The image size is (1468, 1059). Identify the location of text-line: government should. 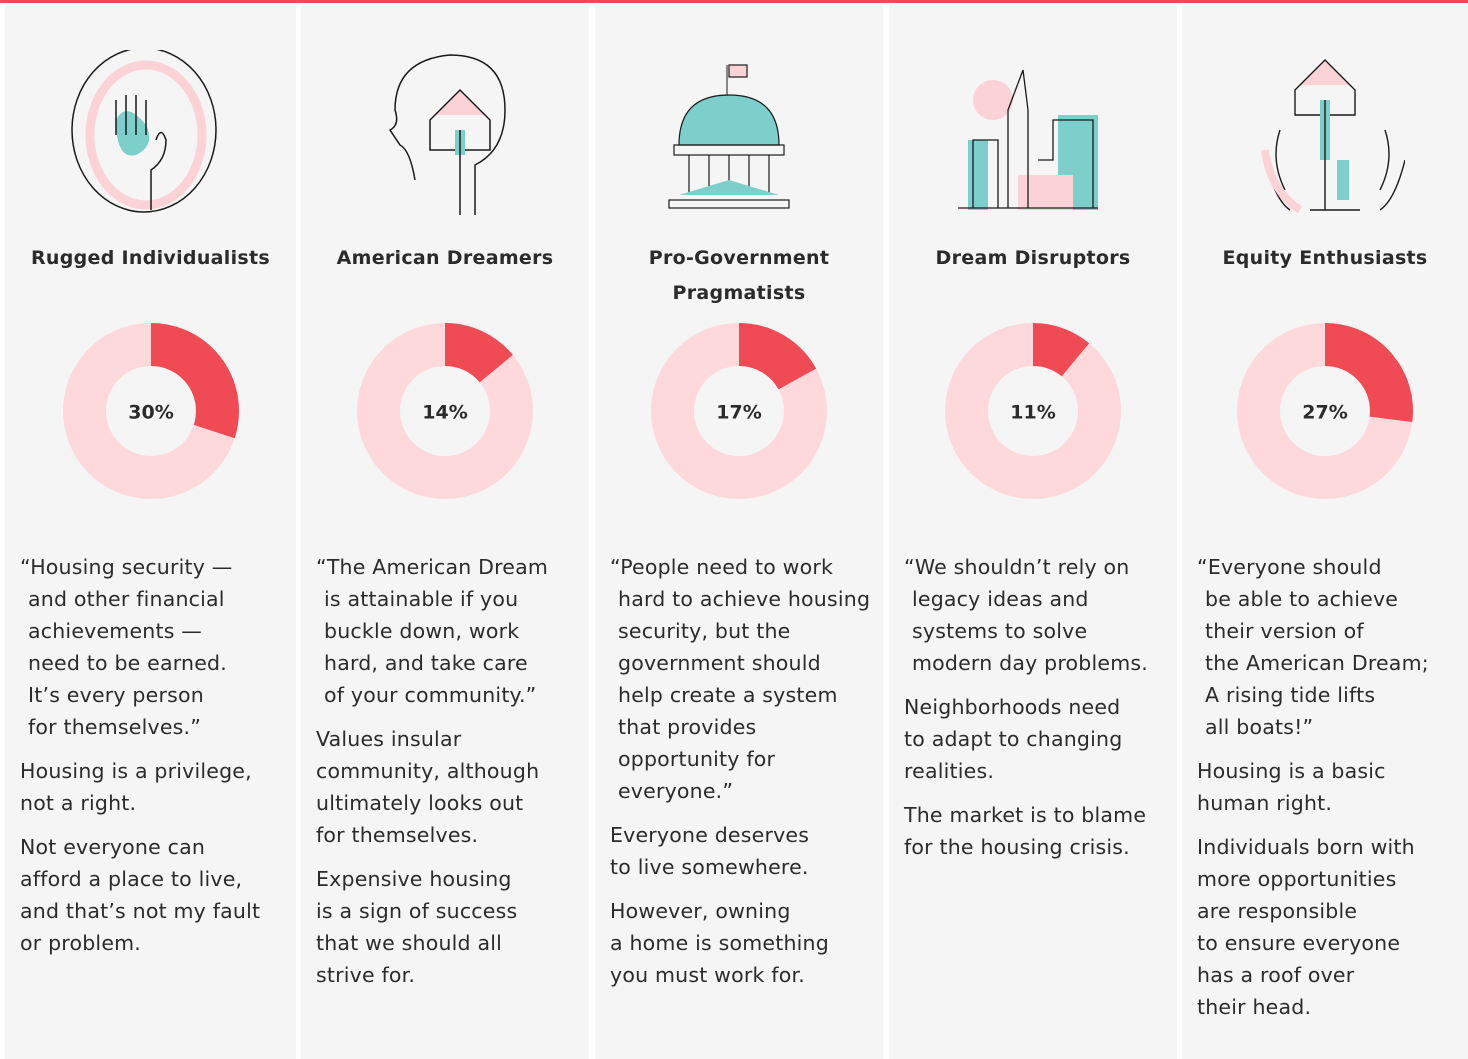
(719, 663).